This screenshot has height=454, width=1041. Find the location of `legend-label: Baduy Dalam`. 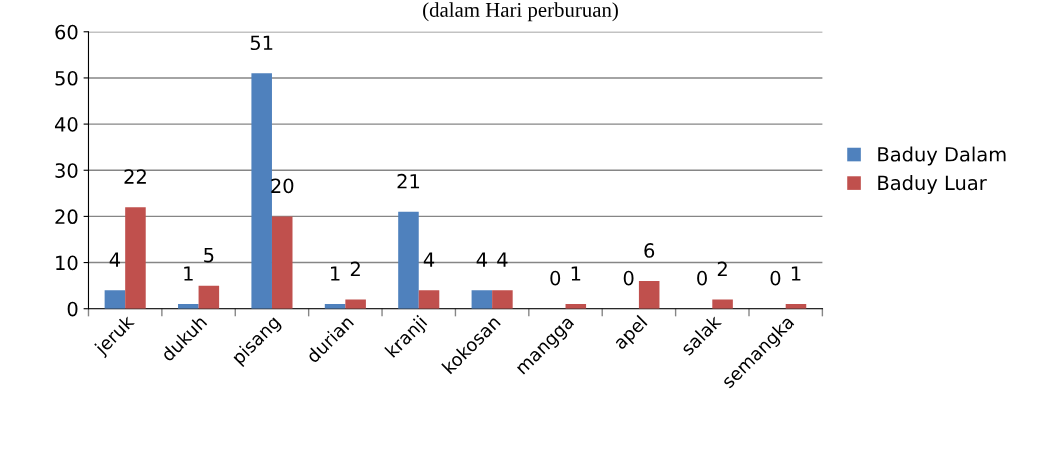

legend-label: Baduy Dalam is located at coordinates (942, 156).